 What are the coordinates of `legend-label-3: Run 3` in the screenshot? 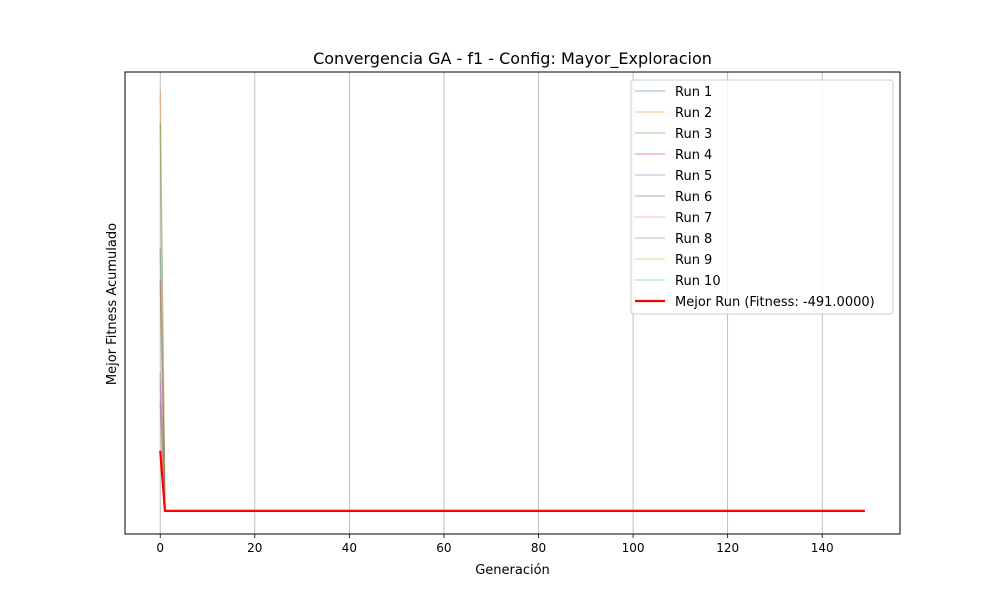 It's located at (693, 134).